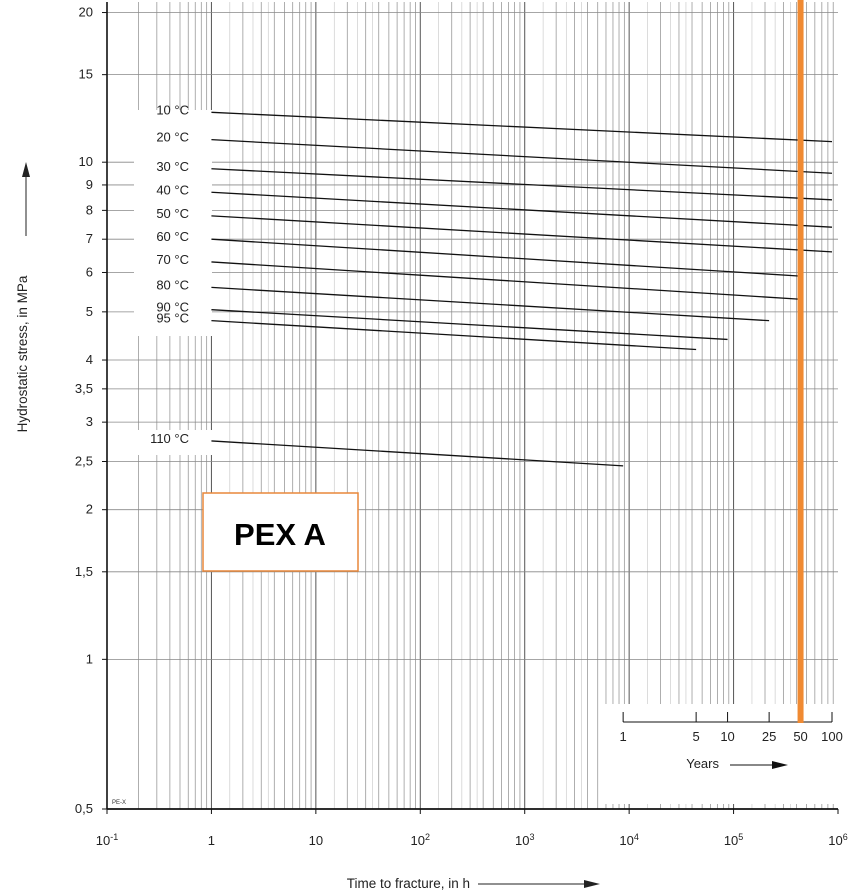  I want to click on x-tick-label: 10², so click(420, 840).